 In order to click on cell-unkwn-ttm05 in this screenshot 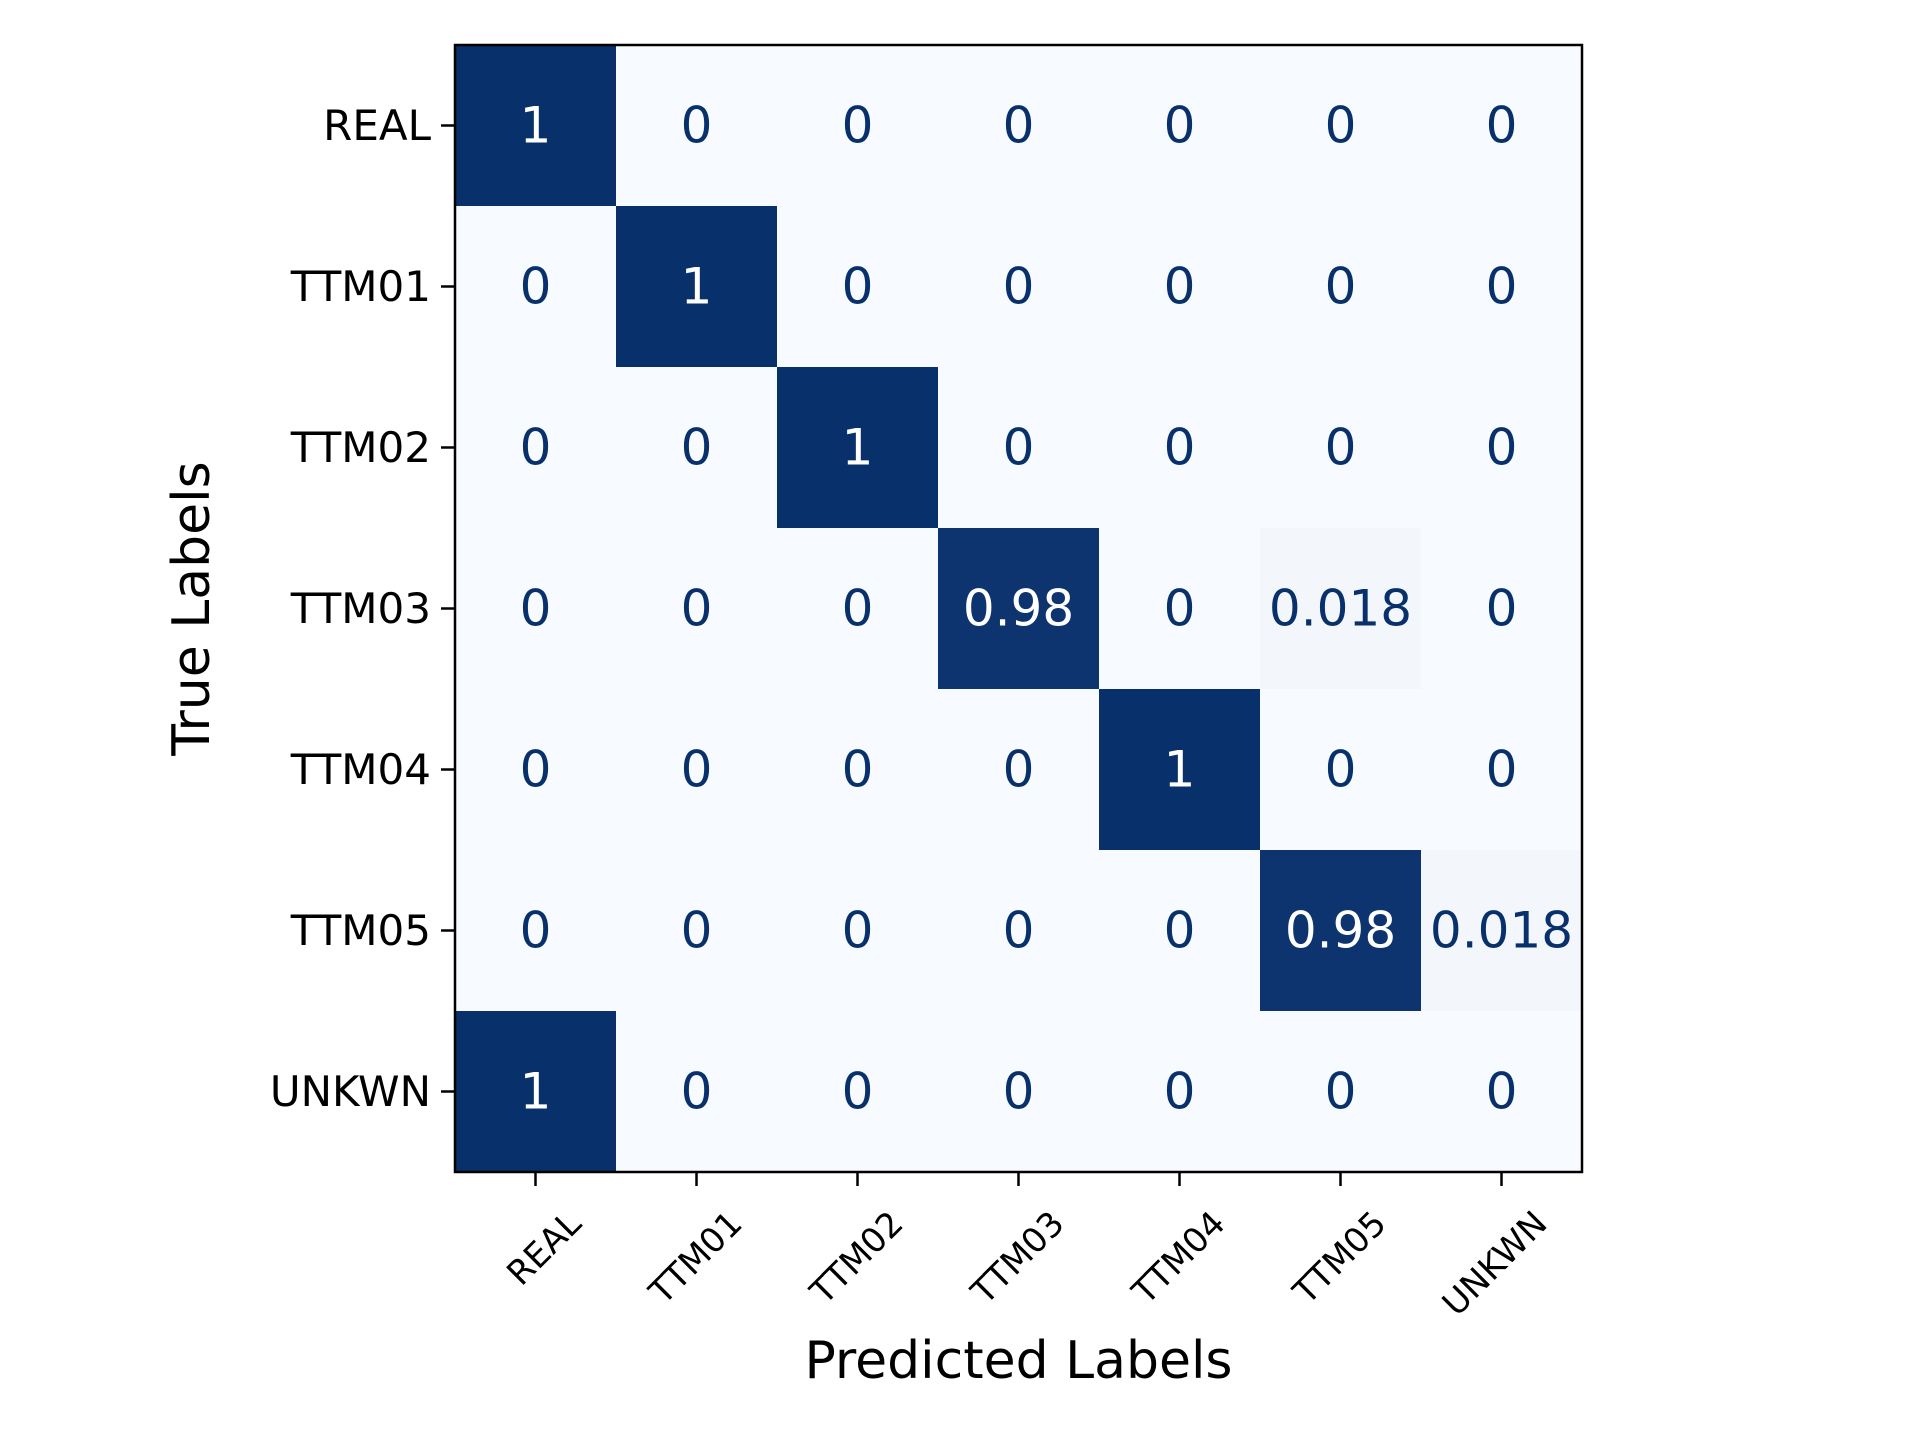, I will do `click(1341, 1092)`.